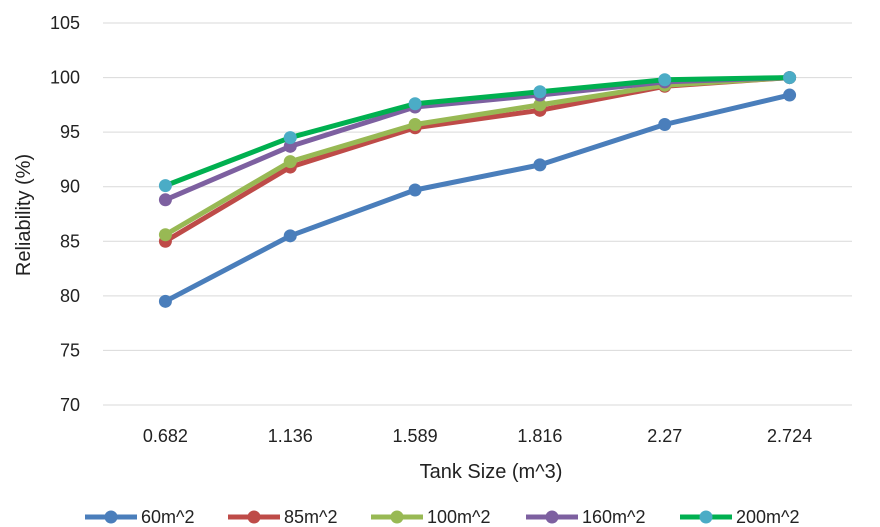 Image resolution: width=880 pixels, height=527 pixels. I want to click on y-axis-ticks: 70 75 80 85 90 95 100 105, so click(65, 214).